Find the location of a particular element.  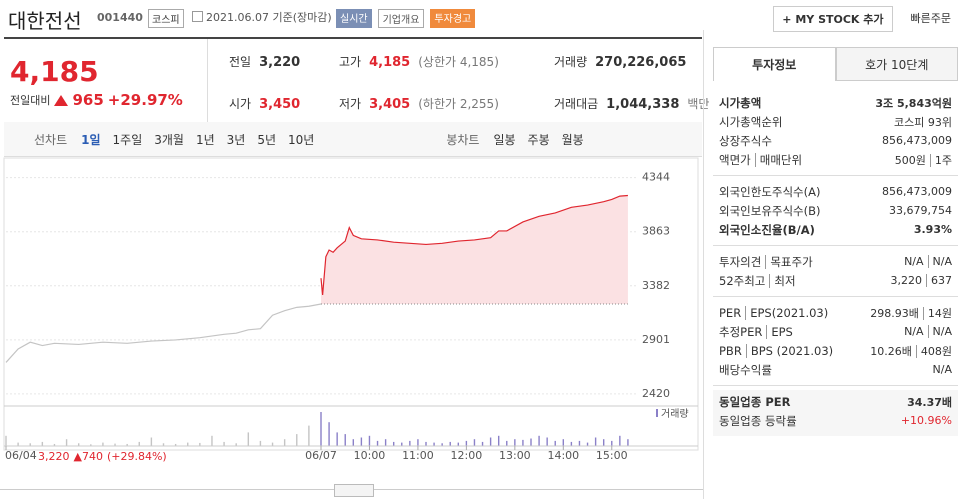

info-label: 배당수익률 is located at coordinates (745, 370).